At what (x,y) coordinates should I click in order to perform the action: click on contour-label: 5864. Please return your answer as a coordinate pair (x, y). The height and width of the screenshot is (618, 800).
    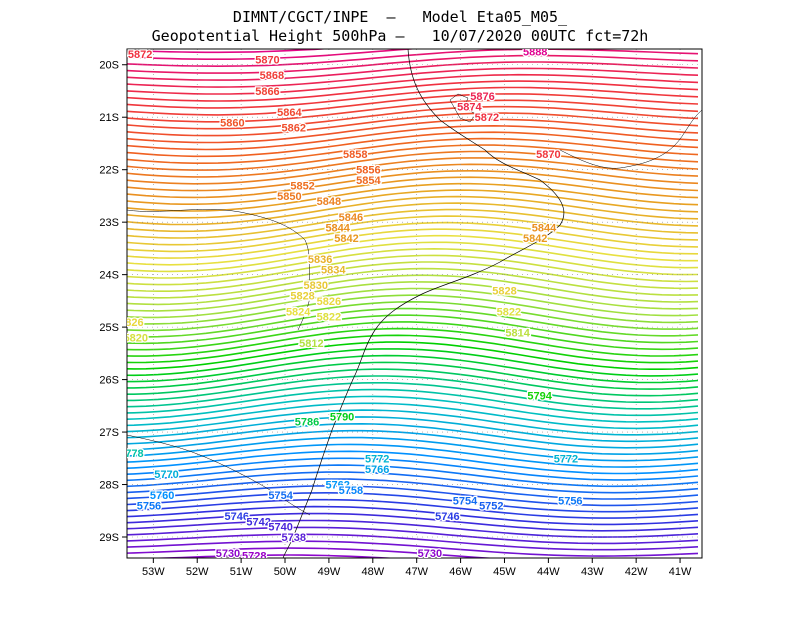
    Looking at the image, I should click on (289, 113).